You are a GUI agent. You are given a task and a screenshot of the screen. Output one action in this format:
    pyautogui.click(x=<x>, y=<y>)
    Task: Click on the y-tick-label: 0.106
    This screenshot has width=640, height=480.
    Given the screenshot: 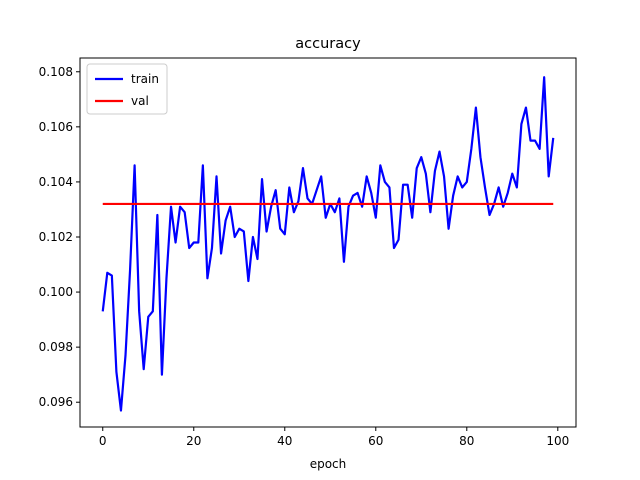 What is the action you would take?
    pyautogui.click(x=56, y=127)
    